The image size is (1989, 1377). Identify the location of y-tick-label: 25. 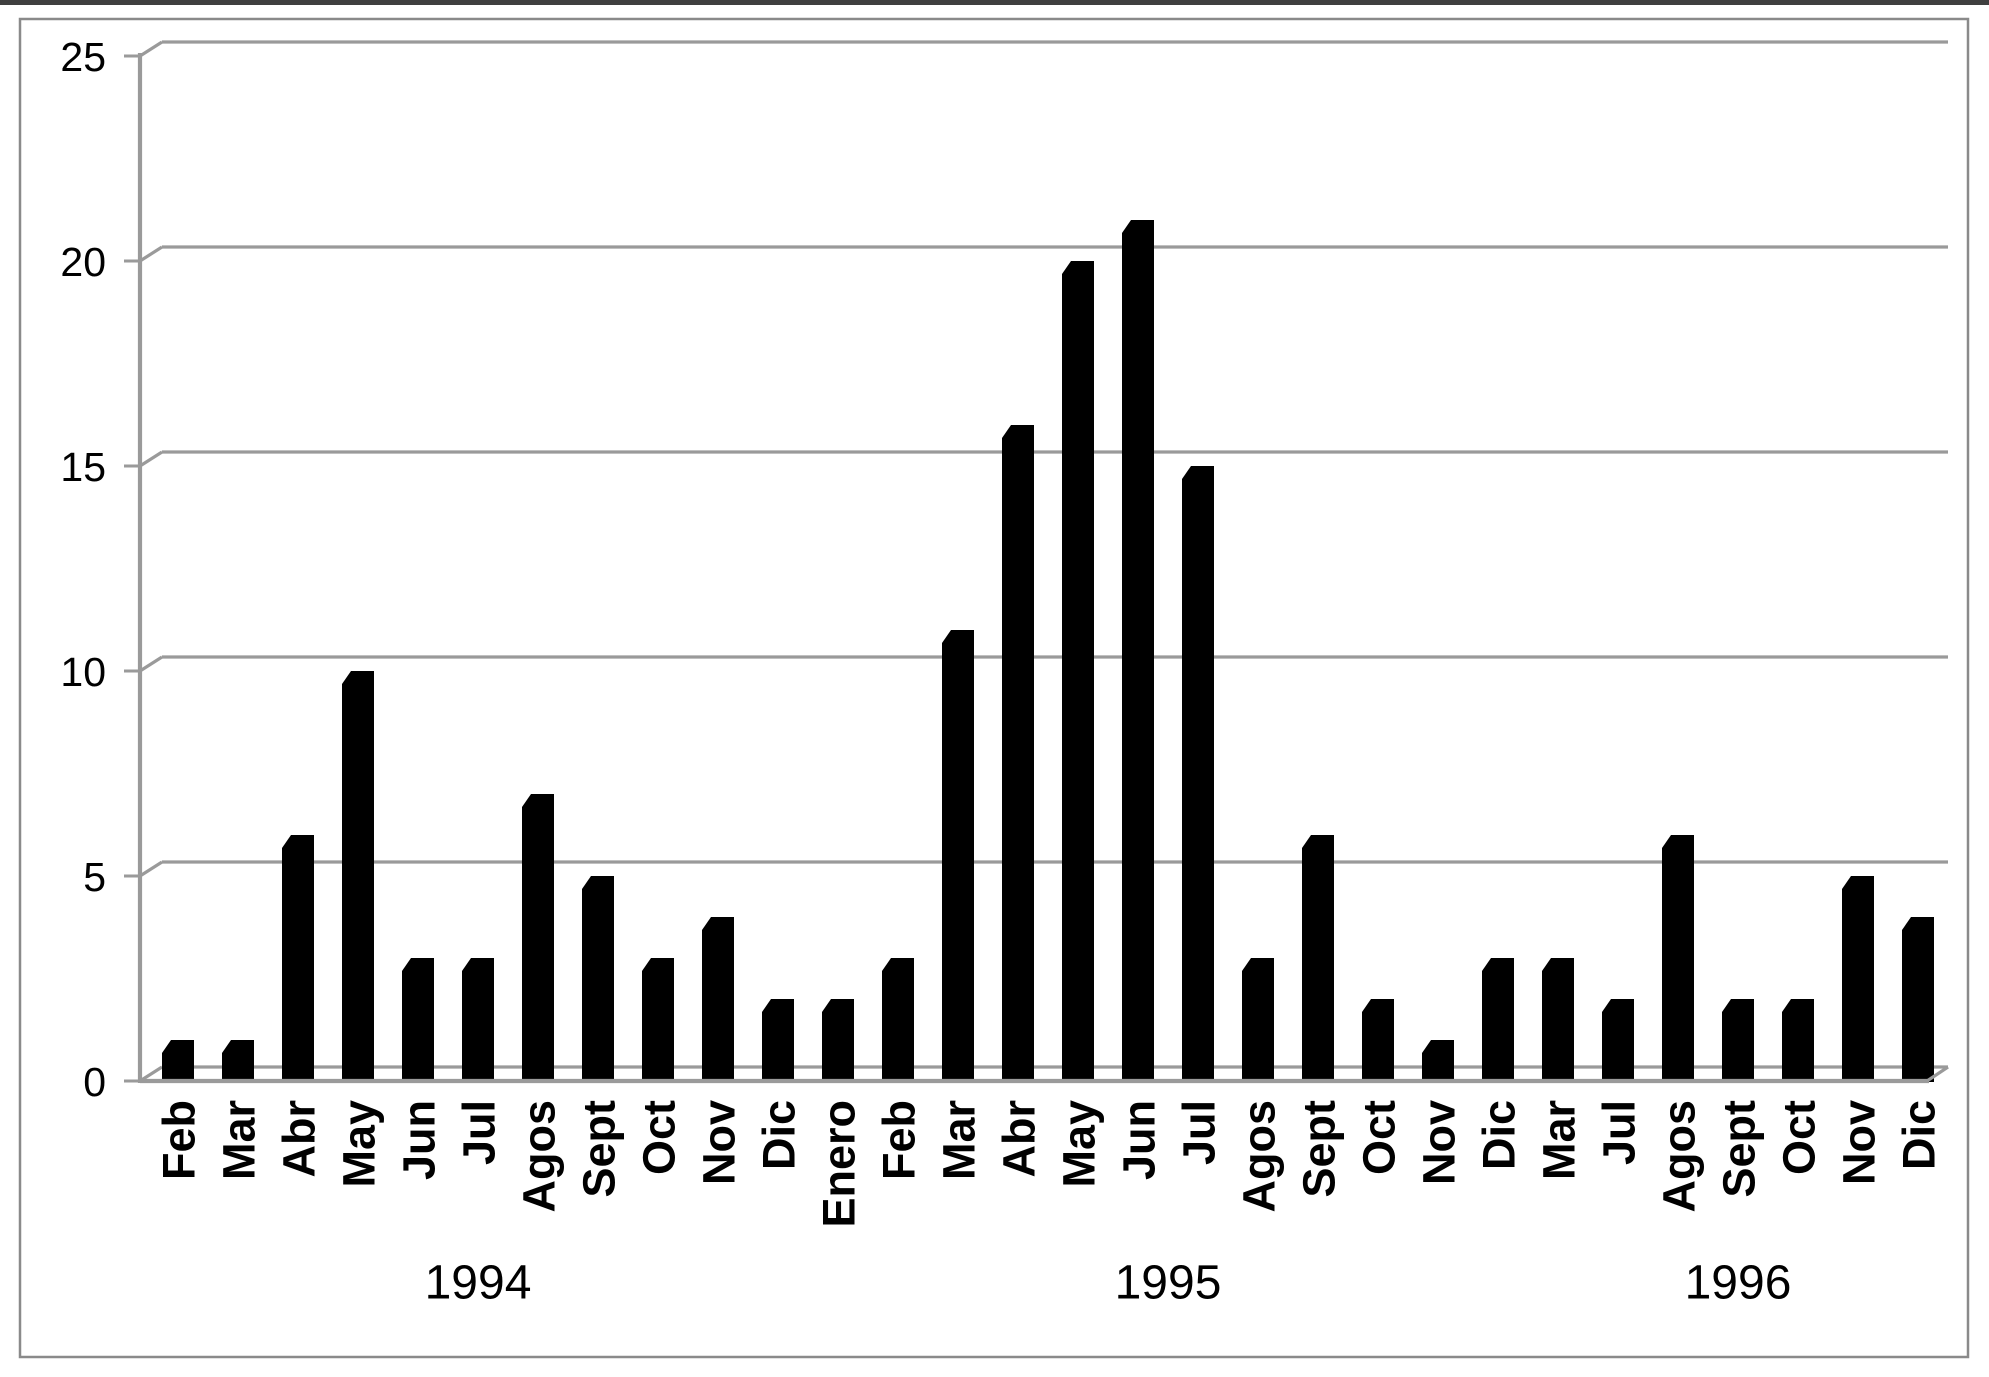
(83, 57).